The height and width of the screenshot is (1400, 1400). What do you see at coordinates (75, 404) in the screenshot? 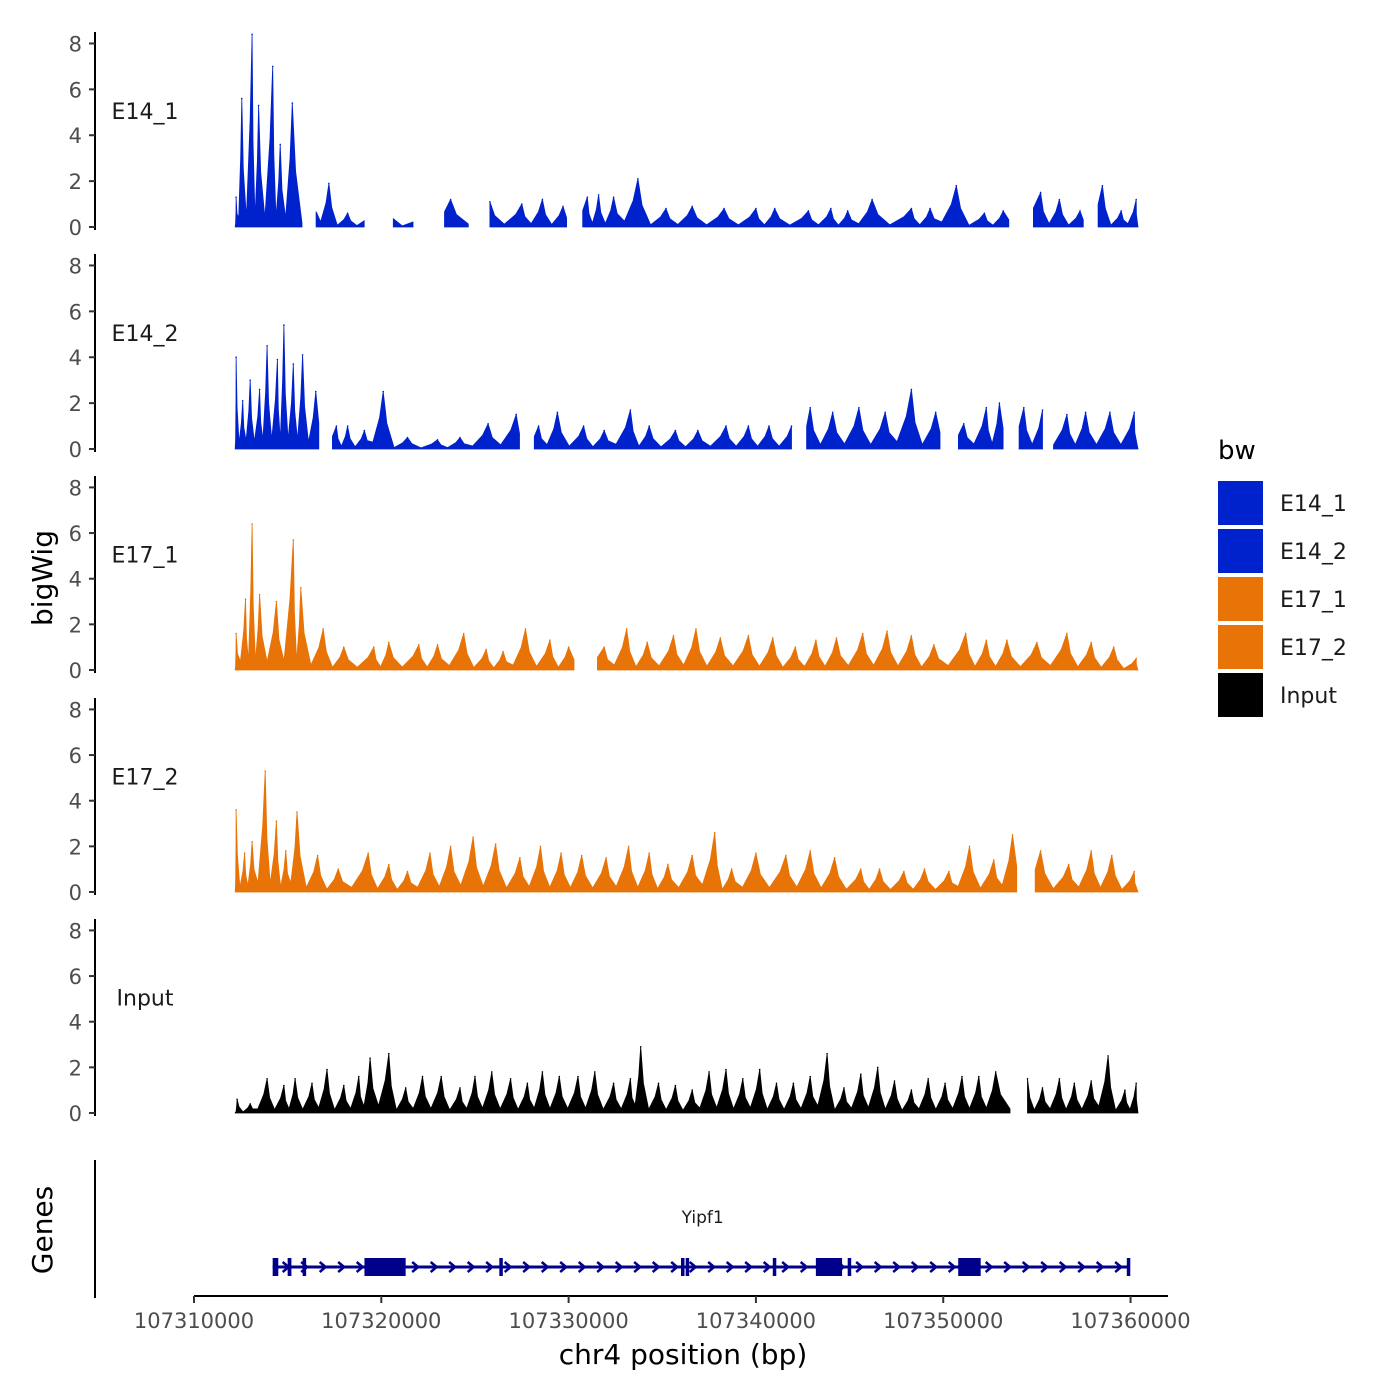
I see `y-tick-label: 2` at bounding box center [75, 404].